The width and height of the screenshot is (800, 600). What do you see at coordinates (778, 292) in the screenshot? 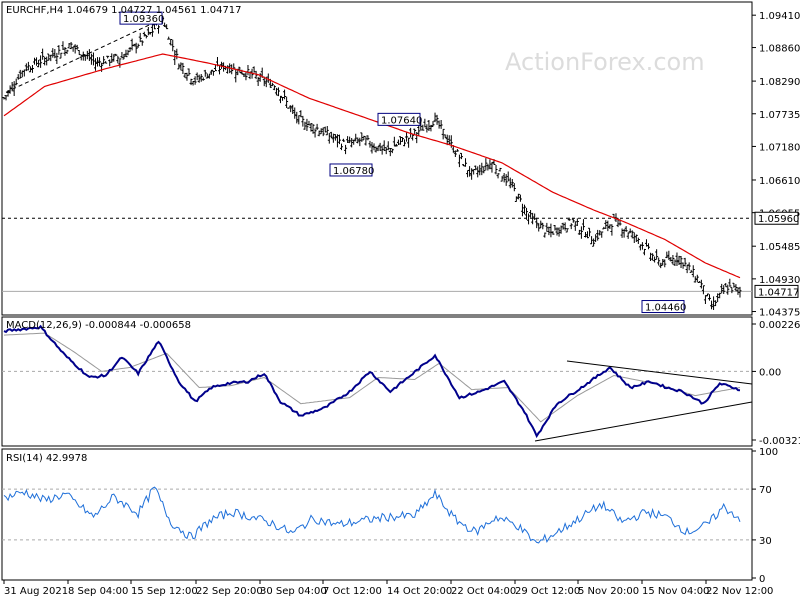
I see `current-price-label: 1.04717` at bounding box center [778, 292].